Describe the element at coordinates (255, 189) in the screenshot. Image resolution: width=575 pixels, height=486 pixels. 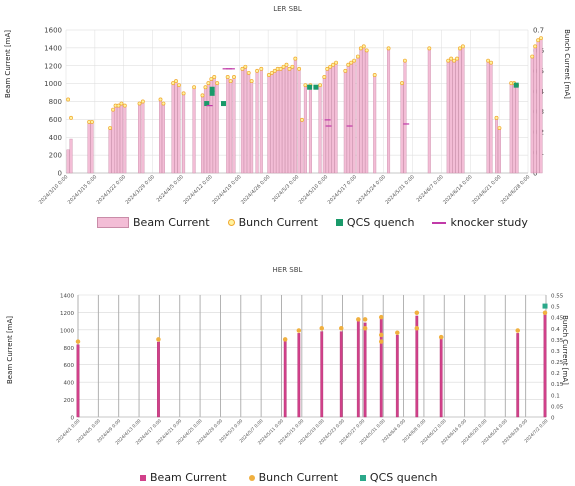
I see `x-tick-label: 2024/4/26 0:00` at that location.